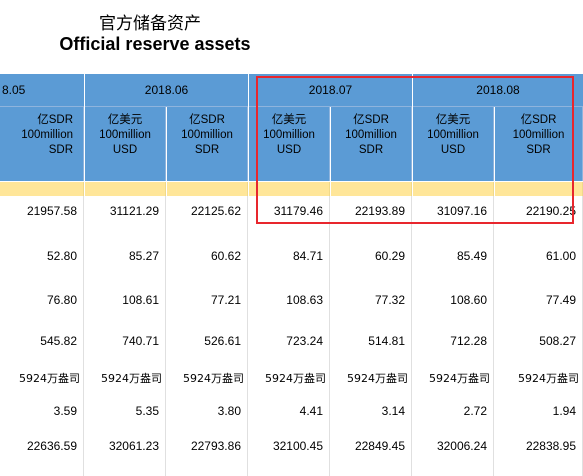  What do you see at coordinates (550, 211) in the screenshot?
I see `table-cell: 22190.25` at bounding box center [550, 211].